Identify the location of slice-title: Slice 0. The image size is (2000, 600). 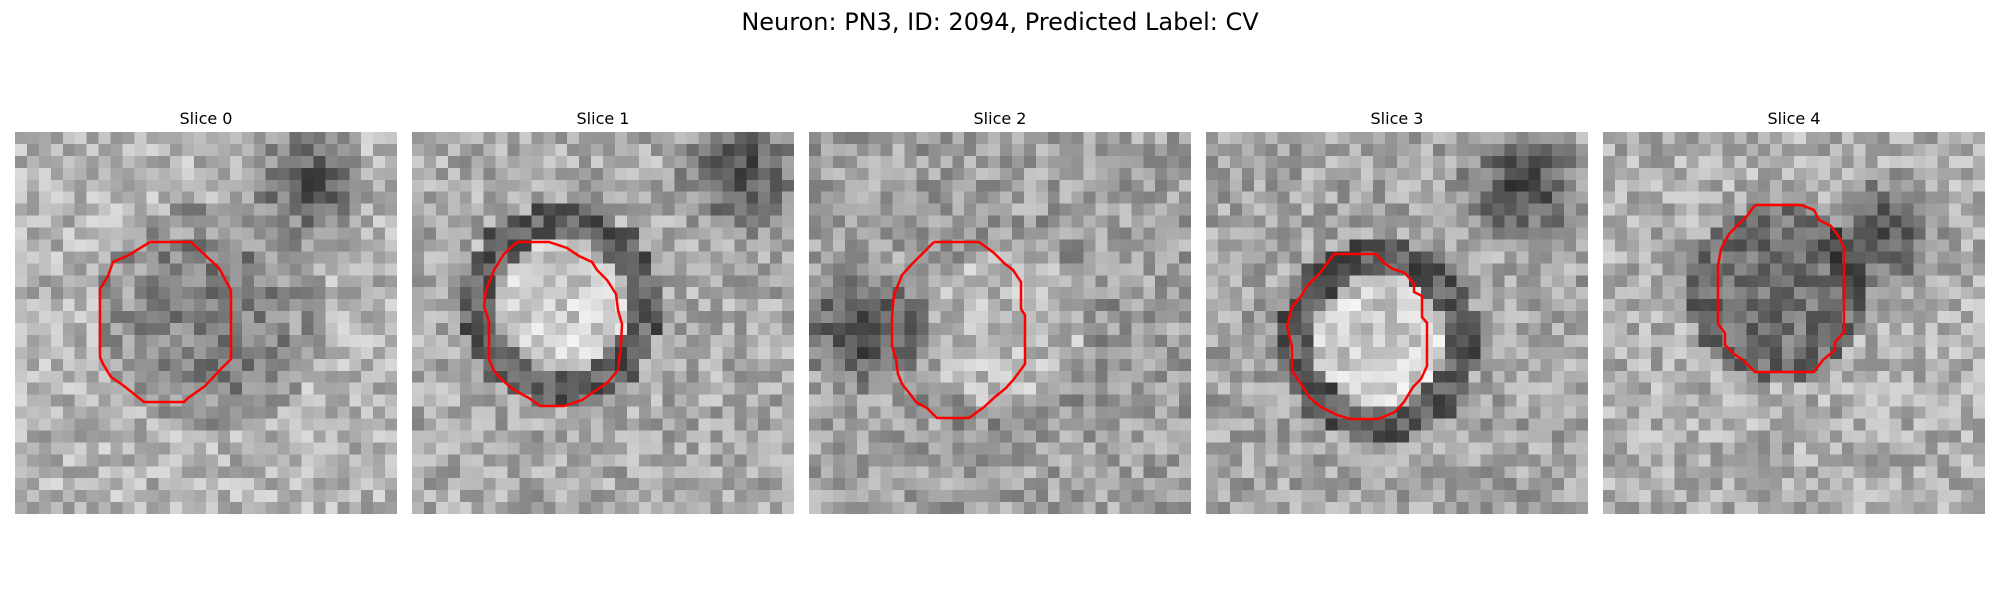
(206, 118).